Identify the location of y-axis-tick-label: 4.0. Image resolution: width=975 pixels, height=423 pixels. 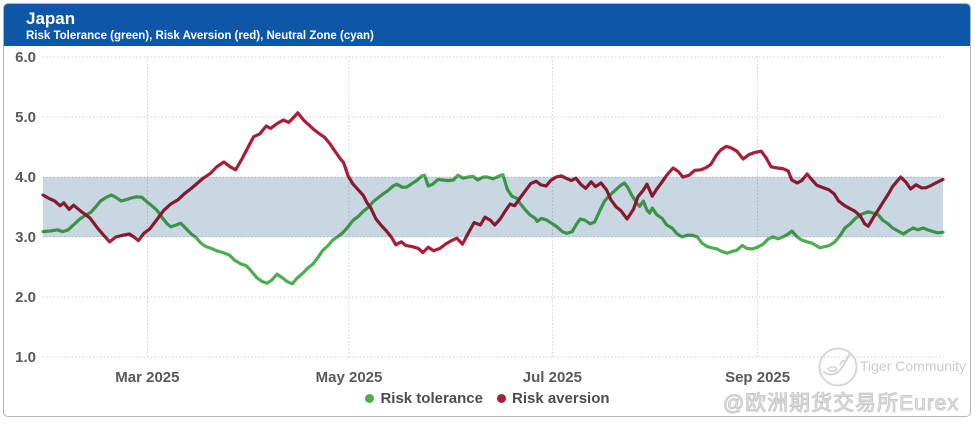
(25, 177).